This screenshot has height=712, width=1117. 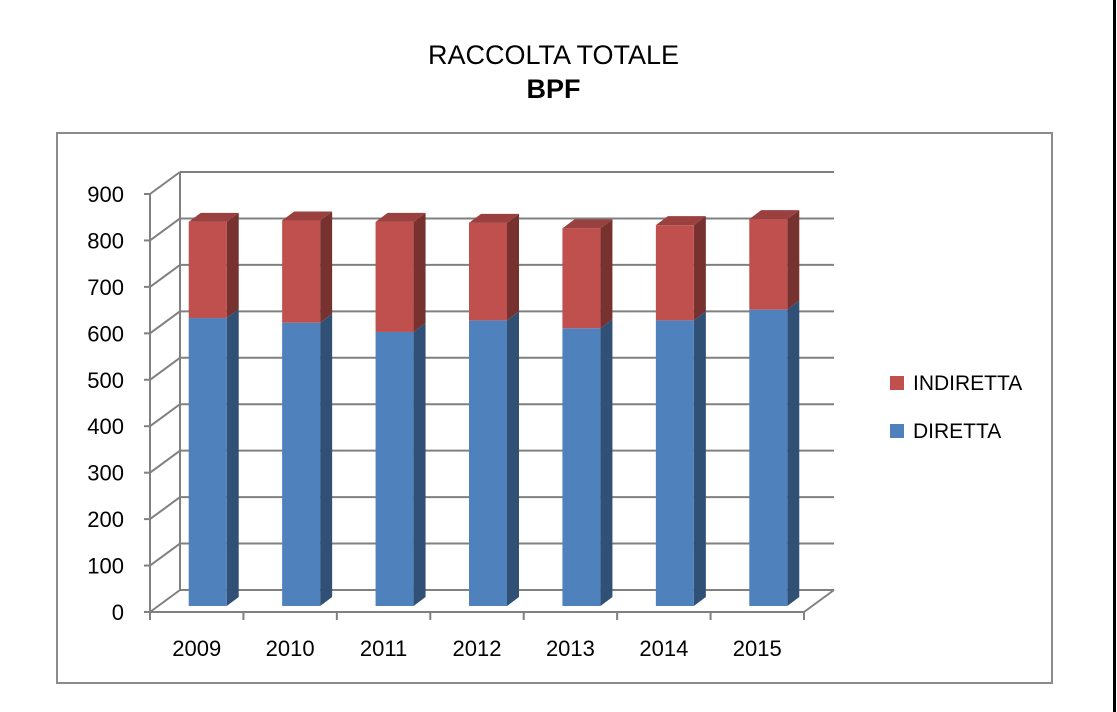 What do you see at coordinates (494, 218) in the screenshot?
I see `bar-top-2012` at bounding box center [494, 218].